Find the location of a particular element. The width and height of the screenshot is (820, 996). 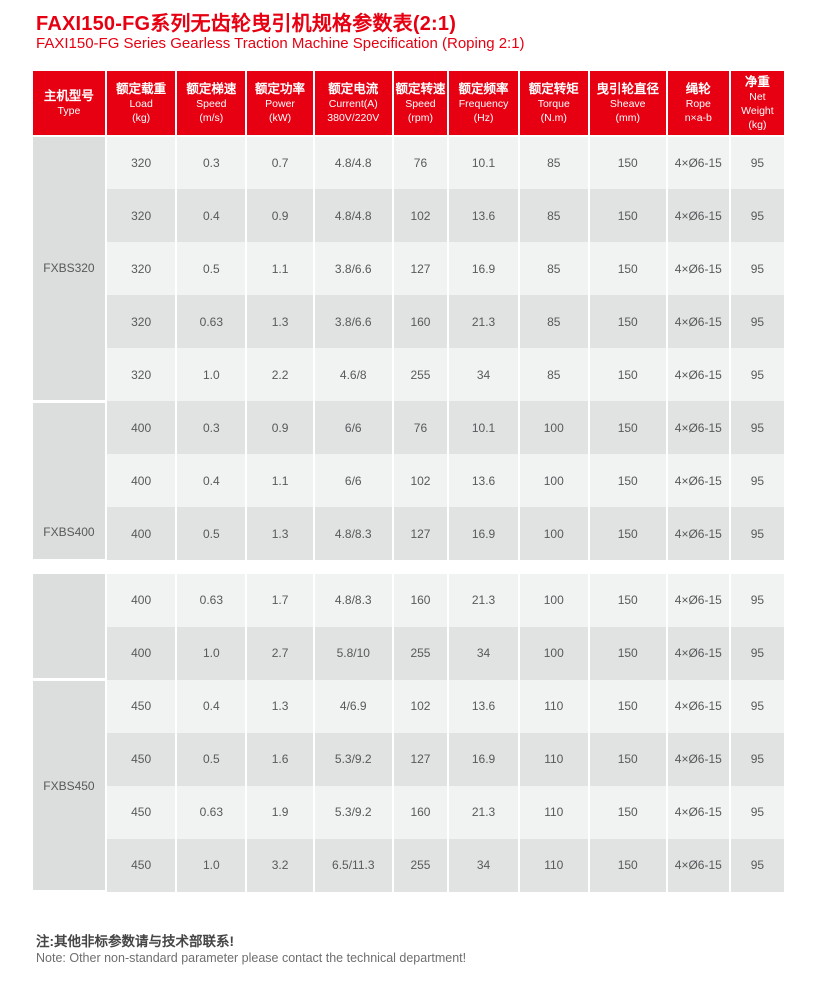

column-header: 额定转矩 Torque (N.m) is located at coordinates (554, 104).